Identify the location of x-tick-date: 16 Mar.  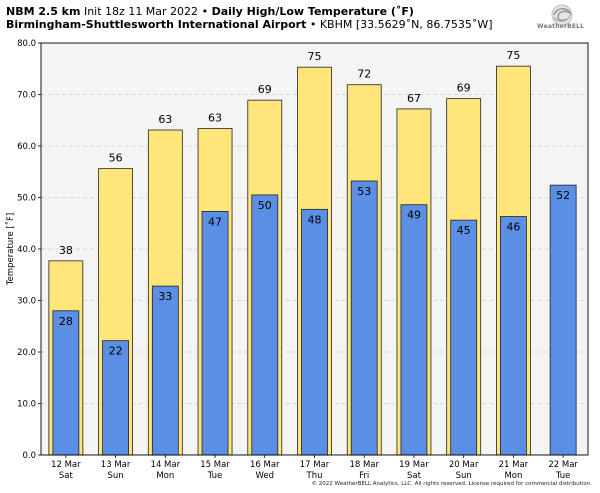
(265, 465).